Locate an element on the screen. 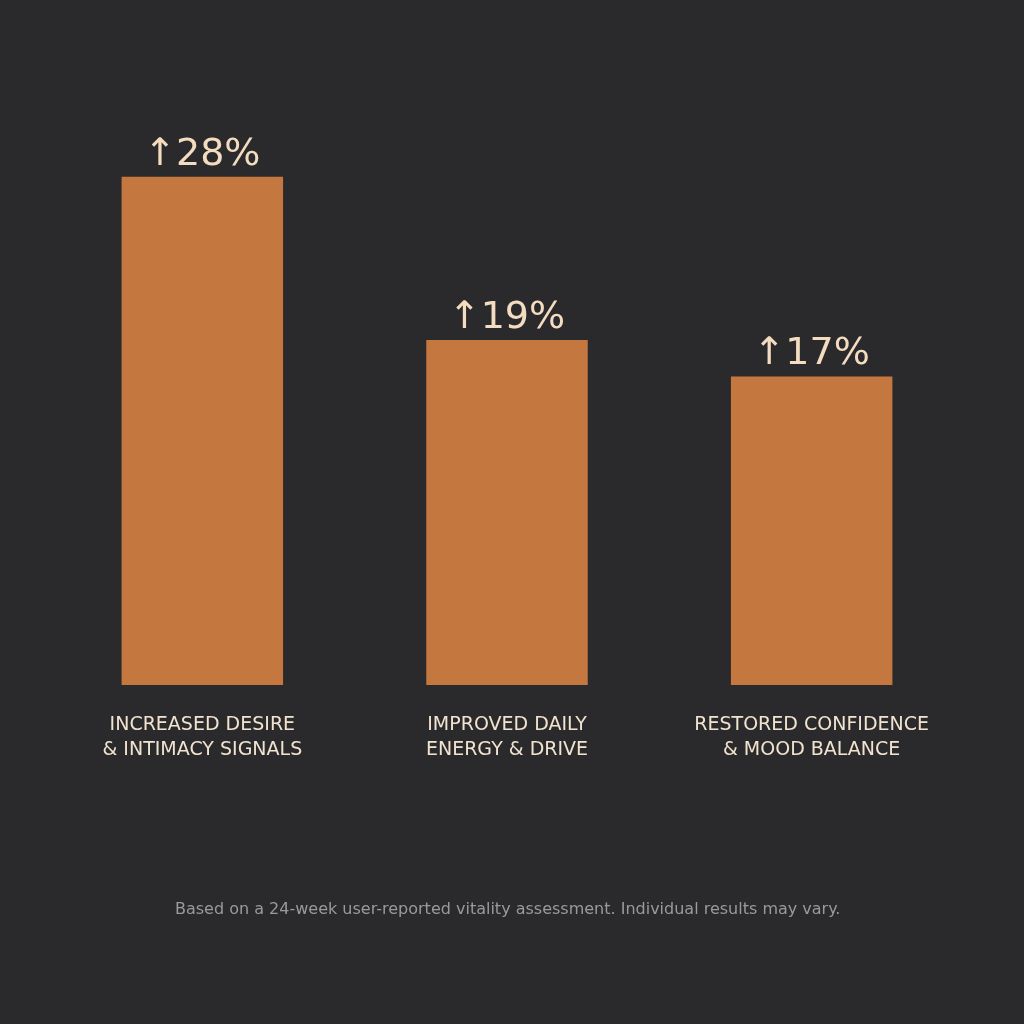 This screenshot has height=1024, width=1024. x-tick-label: RESTORED CONFIDENCE & MOOD BALANCE is located at coordinates (812, 735).